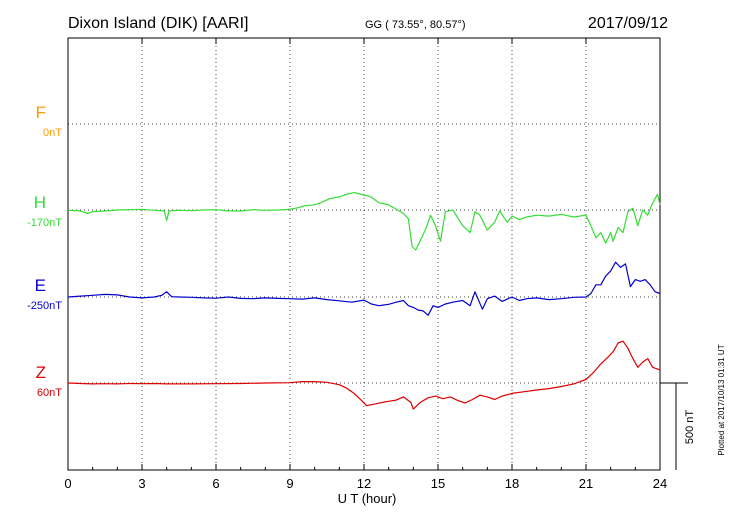  Describe the element at coordinates (438, 483) in the screenshot. I see `x-tick-label: 15` at that location.